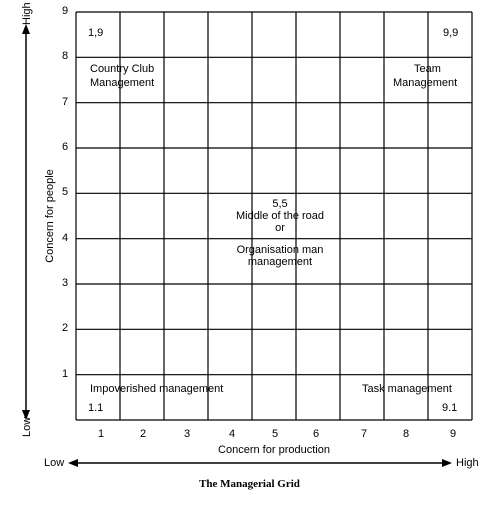 The height and width of the screenshot is (516, 499). I want to click on y-low-label: Low, so click(27, 426).